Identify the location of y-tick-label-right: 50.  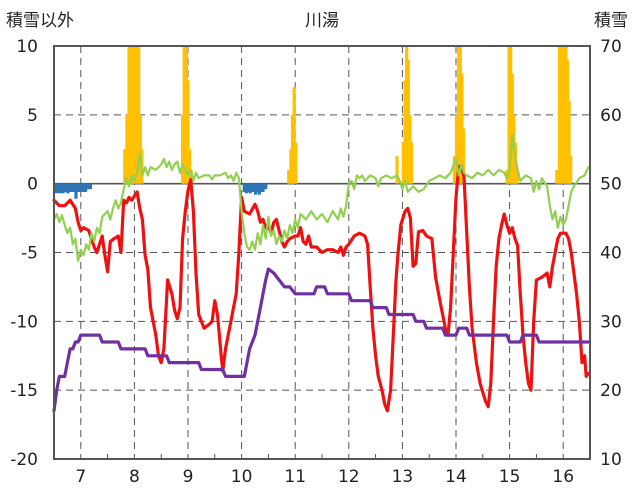
(611, 185).